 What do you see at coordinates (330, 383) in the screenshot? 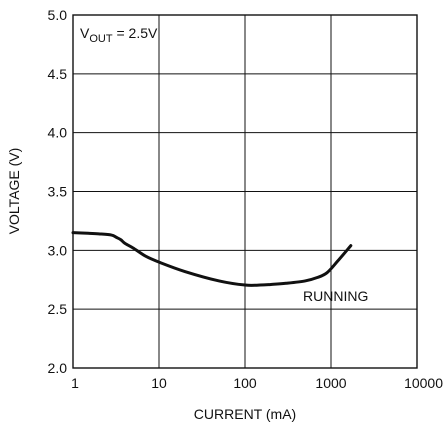
I see `x-tick-label: 1000` at bounding box center [330, 383].